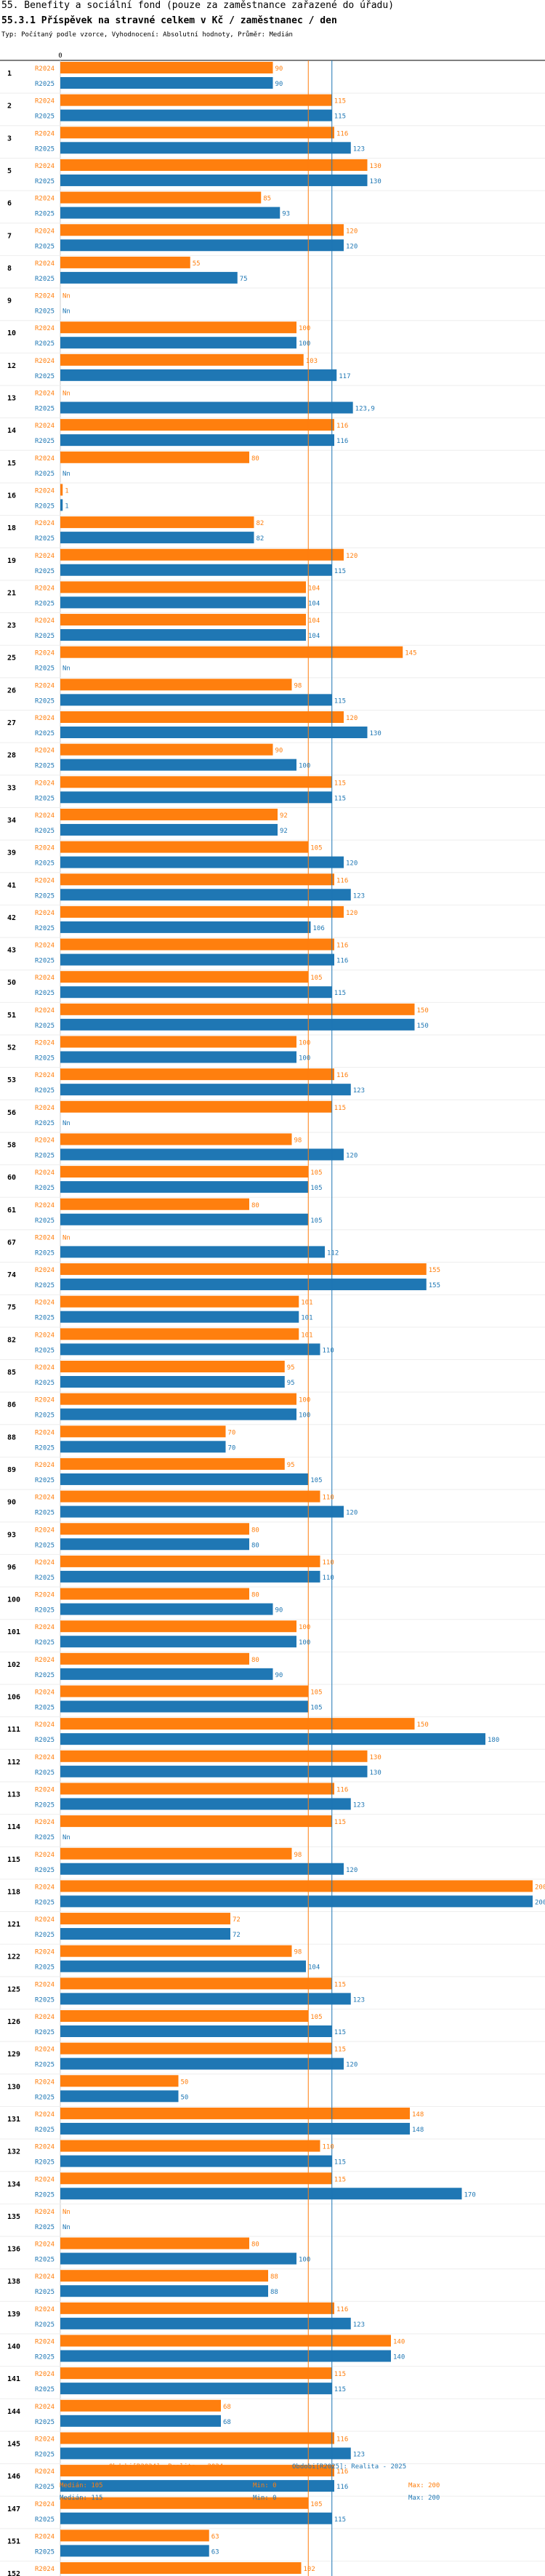 The height and width of the screenshot is (2576, 545). Describe the element at coordinates (434, 1285) in the screenshot. I see `data-label: 155` at that location.